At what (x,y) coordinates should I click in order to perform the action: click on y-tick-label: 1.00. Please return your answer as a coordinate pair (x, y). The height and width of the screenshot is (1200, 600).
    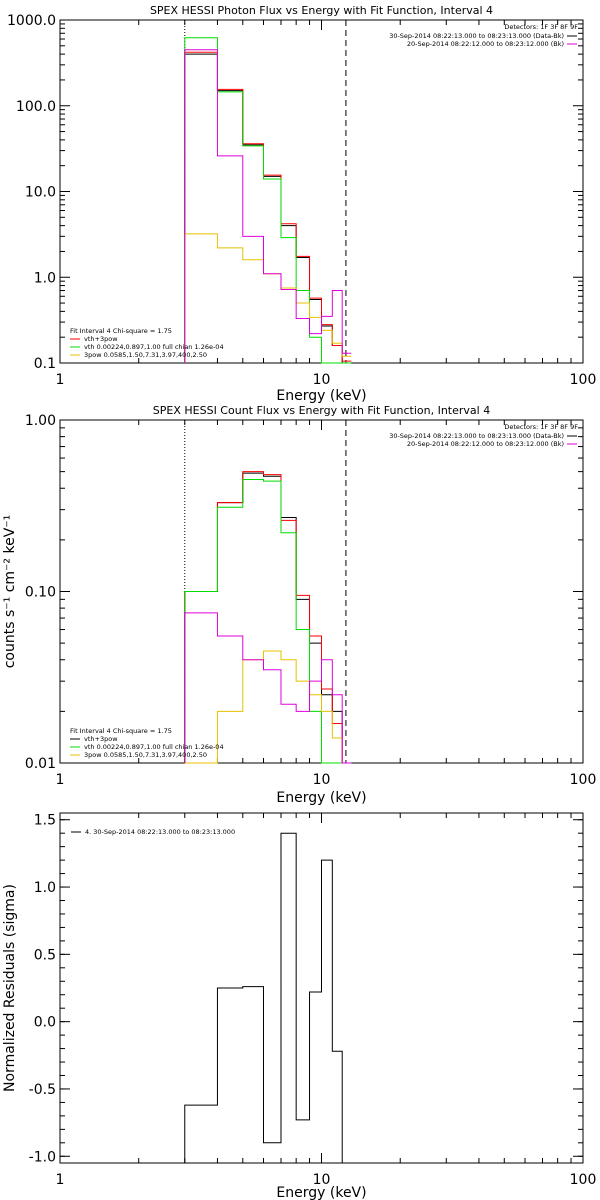
    Looking at the image, I should click on (40, 421).